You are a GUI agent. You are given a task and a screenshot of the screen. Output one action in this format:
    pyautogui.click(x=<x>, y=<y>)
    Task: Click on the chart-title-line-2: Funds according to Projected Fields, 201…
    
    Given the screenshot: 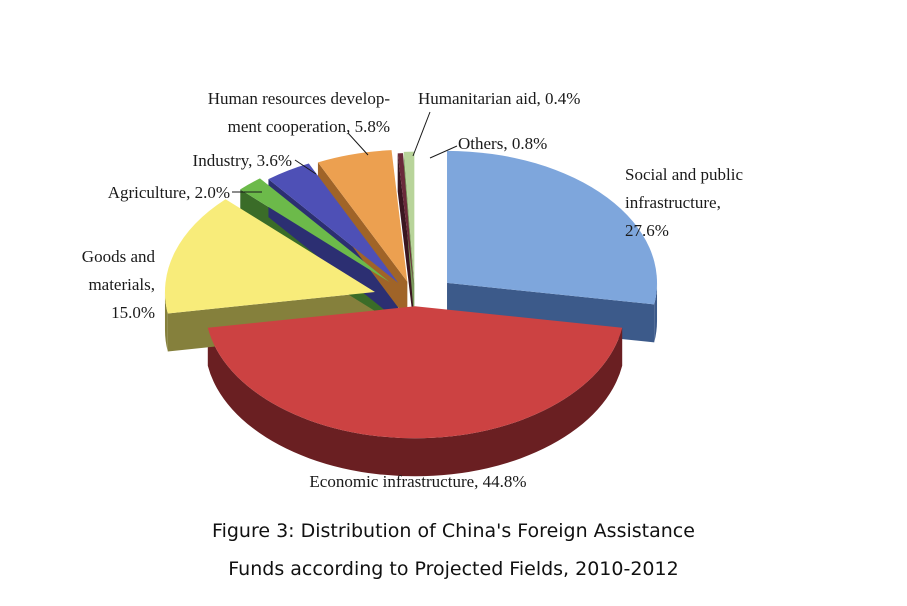 What is the action you would take?
    pyautogui.click(x=453, y=569)
    